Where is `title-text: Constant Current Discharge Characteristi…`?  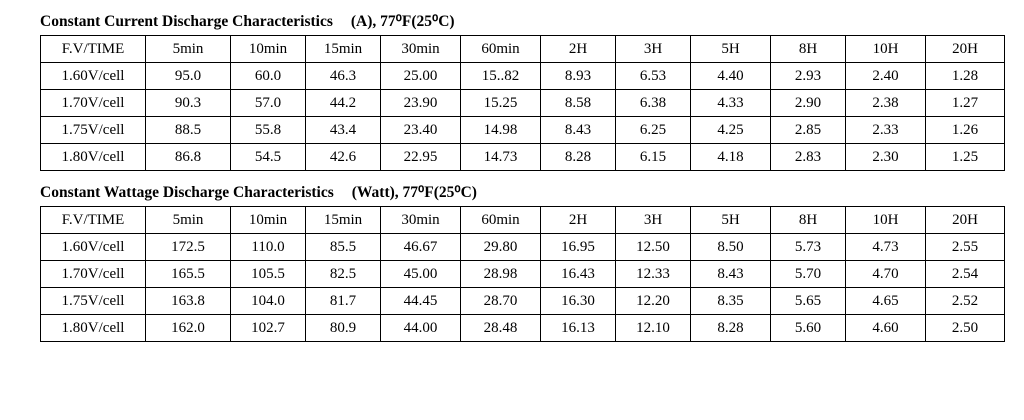 title-text: Constant Current Discharge Characteristi… is located at coordinates (186, 21).